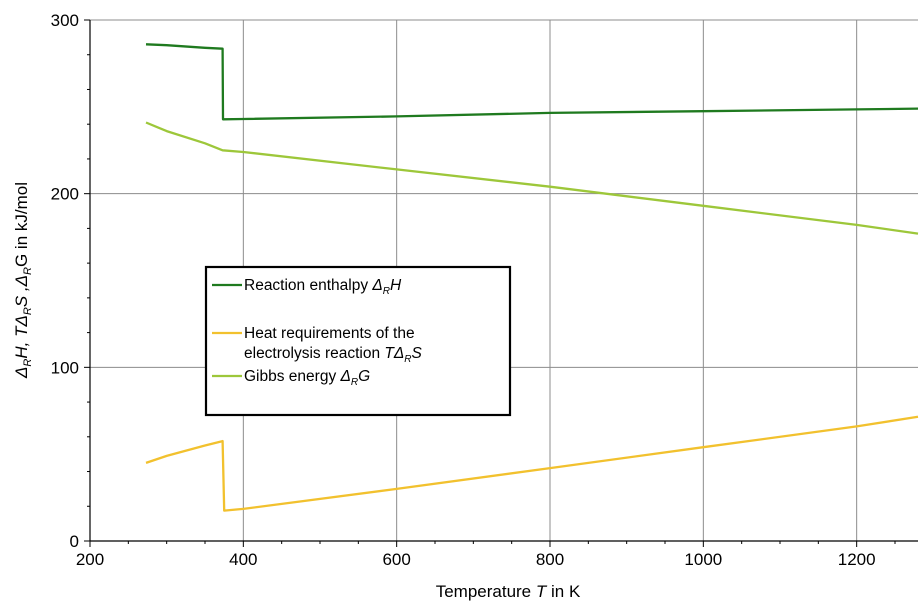 This screenshot has height=603, width=922. What do you see at coordinates (532, 82) in the screenshot?
I see `series-line-enthalpy` at bounding box center [532, 82].